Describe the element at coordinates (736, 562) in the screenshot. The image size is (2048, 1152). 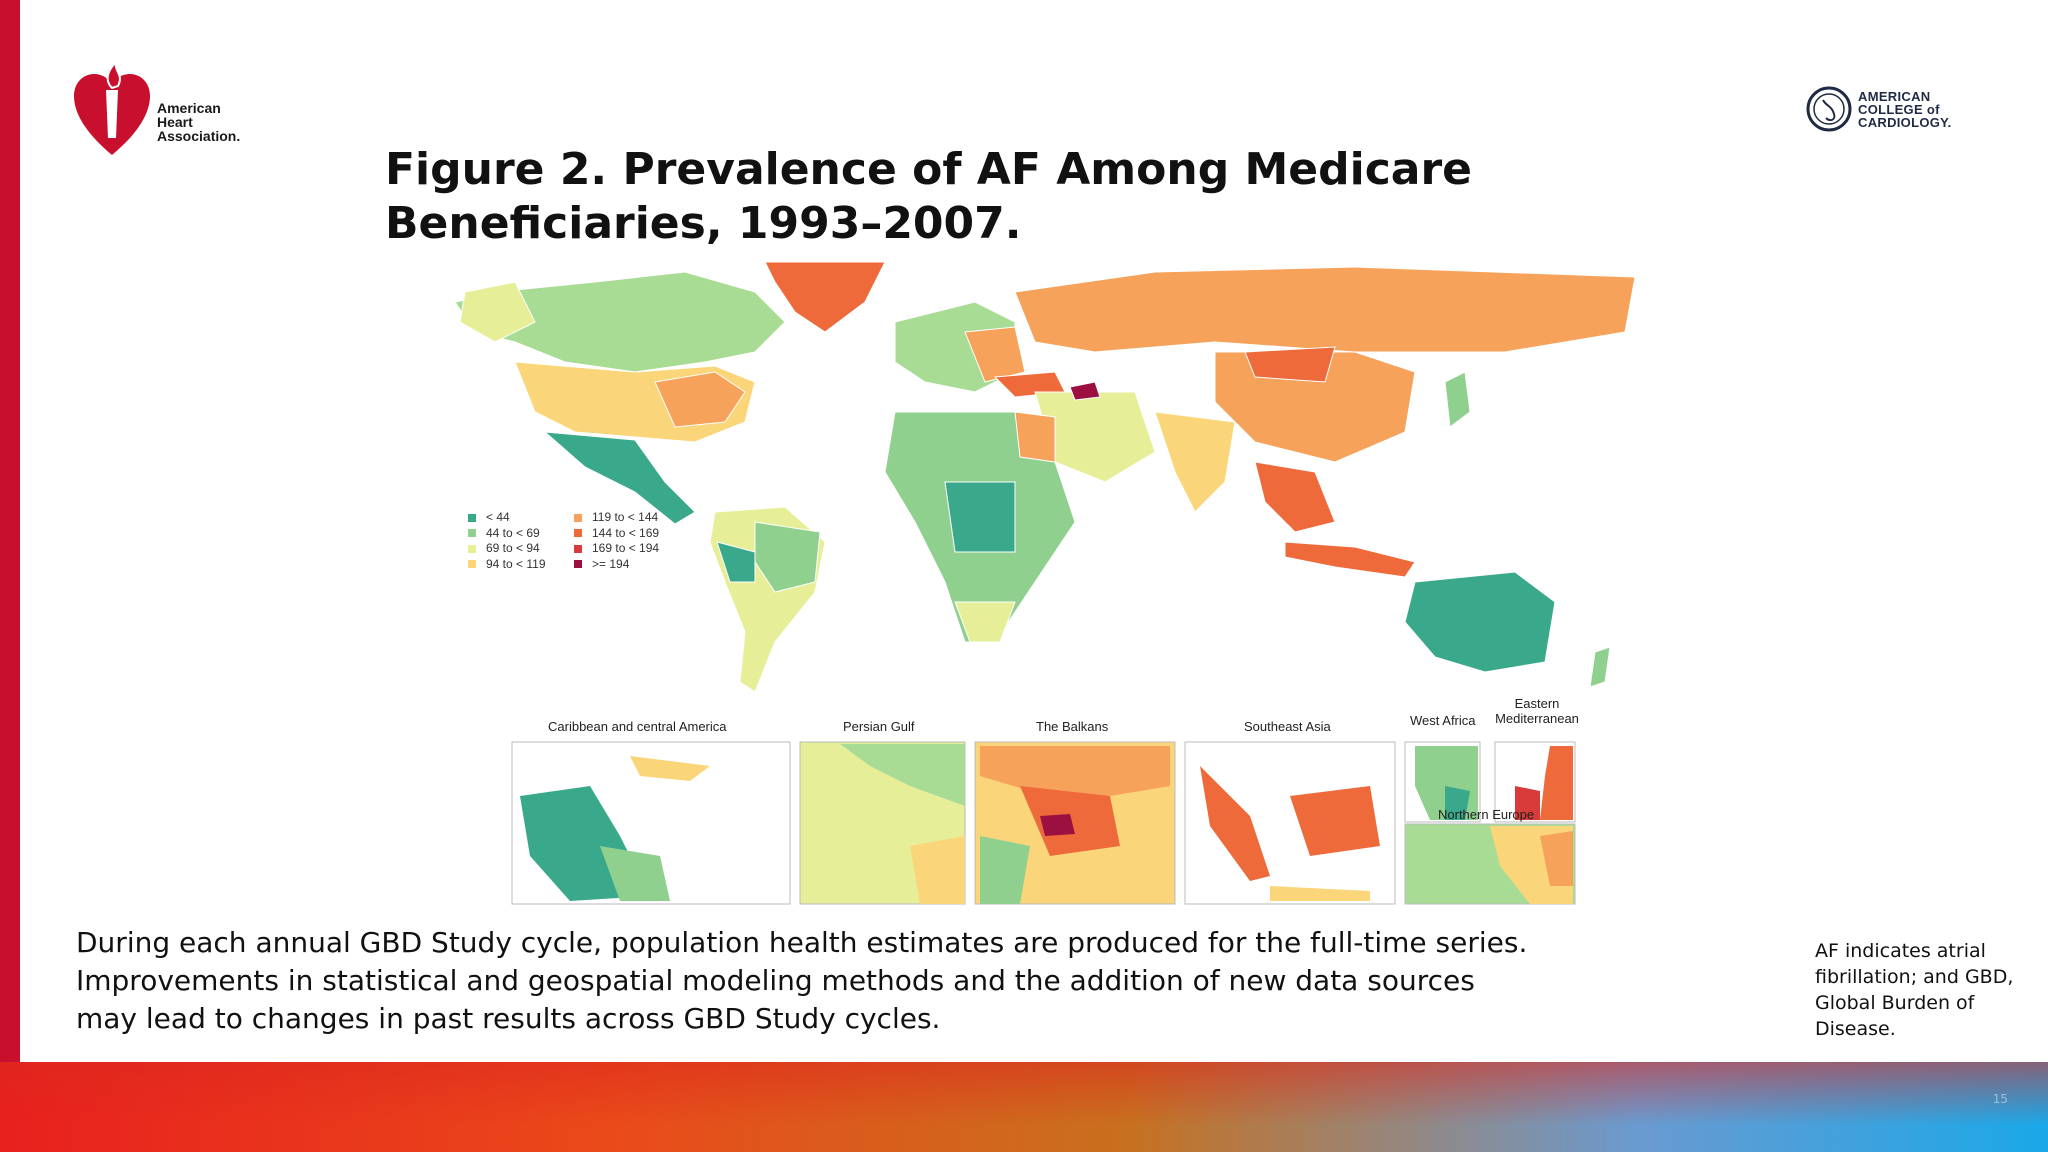
I see `map-region-peru` at that location.